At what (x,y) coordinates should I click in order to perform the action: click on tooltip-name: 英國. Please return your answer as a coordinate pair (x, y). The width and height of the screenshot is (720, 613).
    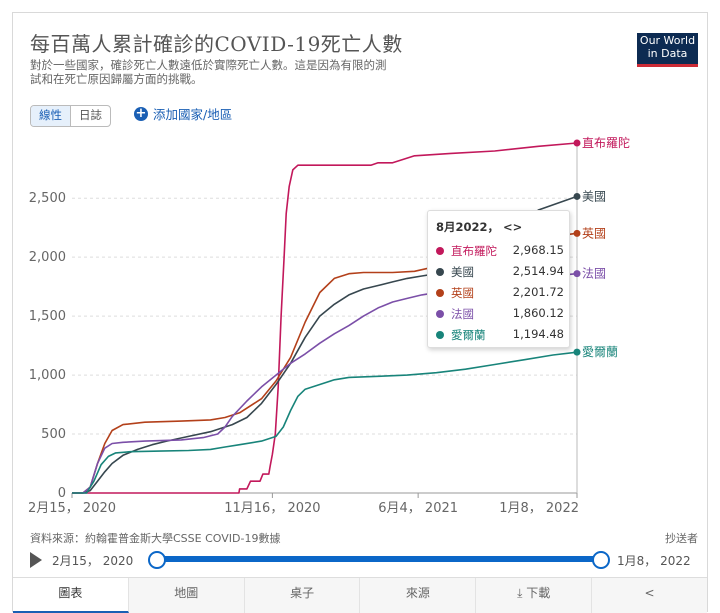
    Looking at the image, I should click on (462, 293).